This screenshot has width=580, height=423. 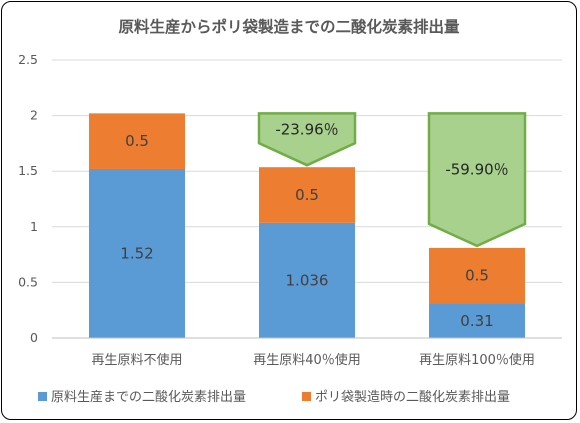 I want to click on y-tick-label: 2, so click(x=34, y=115).